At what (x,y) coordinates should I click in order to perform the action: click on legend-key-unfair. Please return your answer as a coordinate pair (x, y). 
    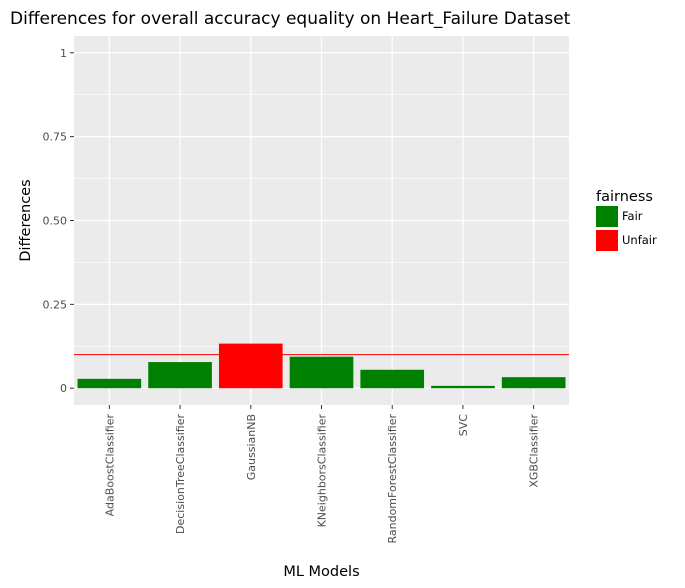
    Looking at the image, I should click on (607, 240).